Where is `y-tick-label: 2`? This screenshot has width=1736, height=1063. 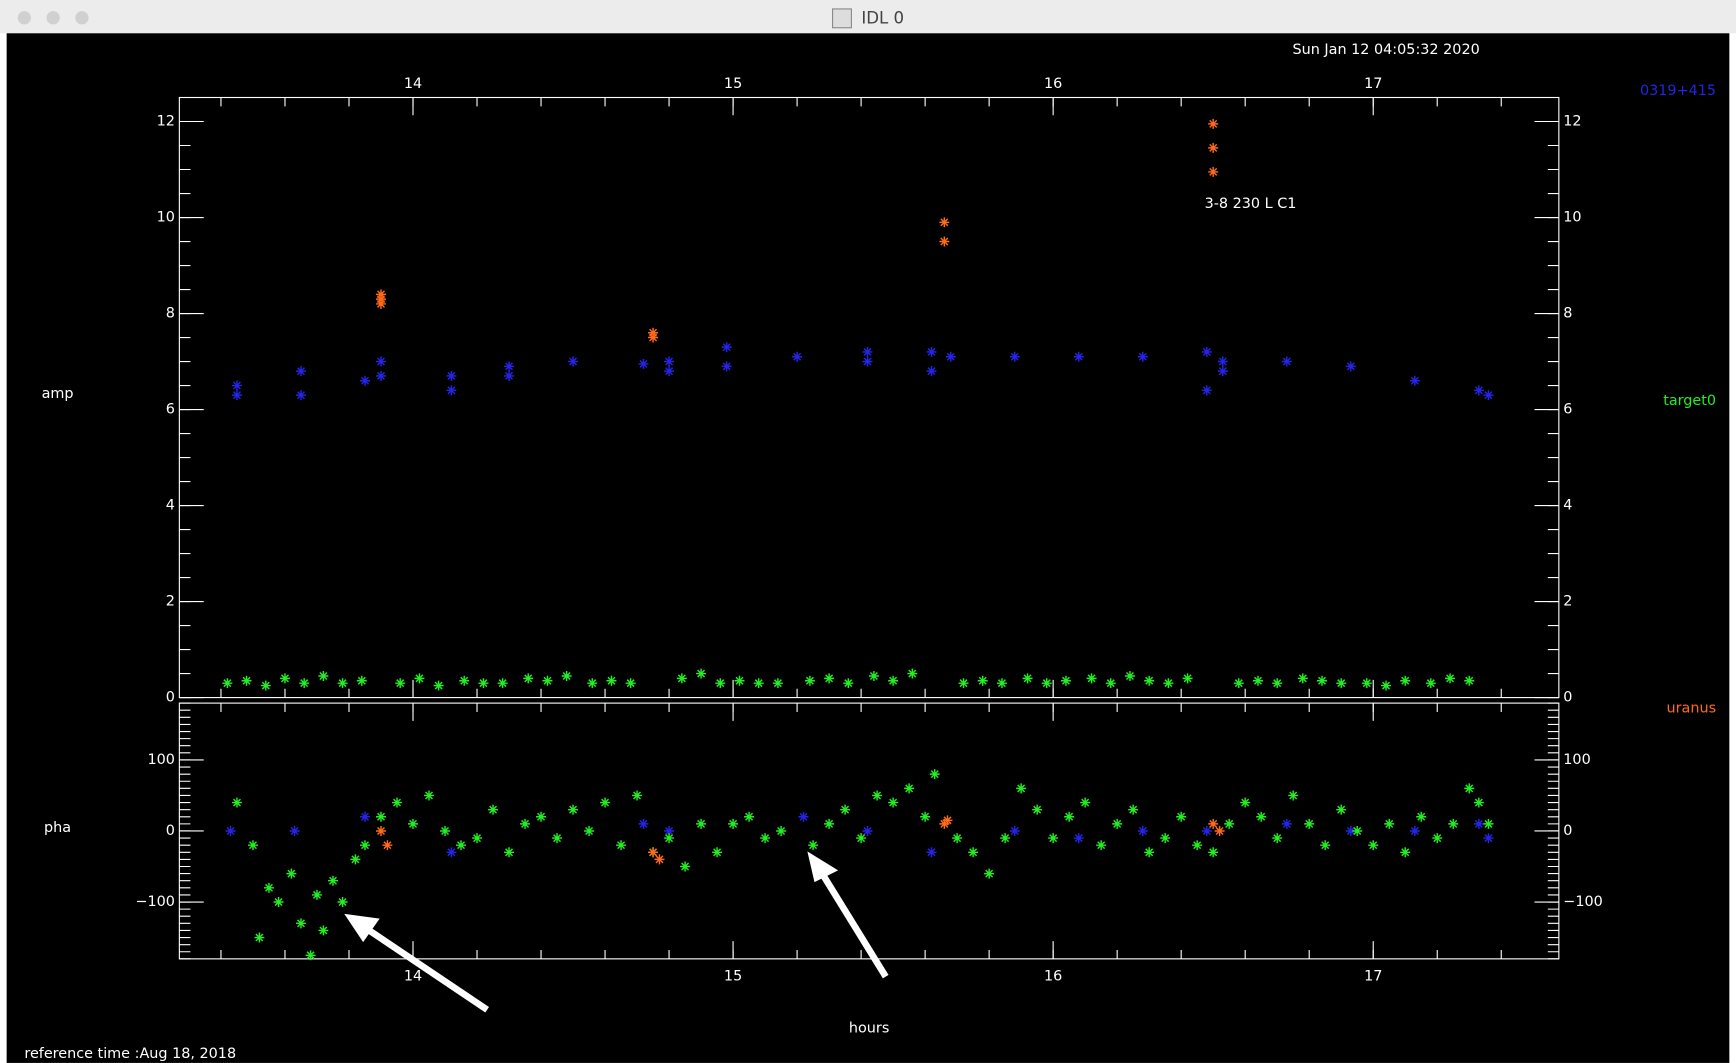 y-tick-label: 2 is located at coordinates (1567, 602).